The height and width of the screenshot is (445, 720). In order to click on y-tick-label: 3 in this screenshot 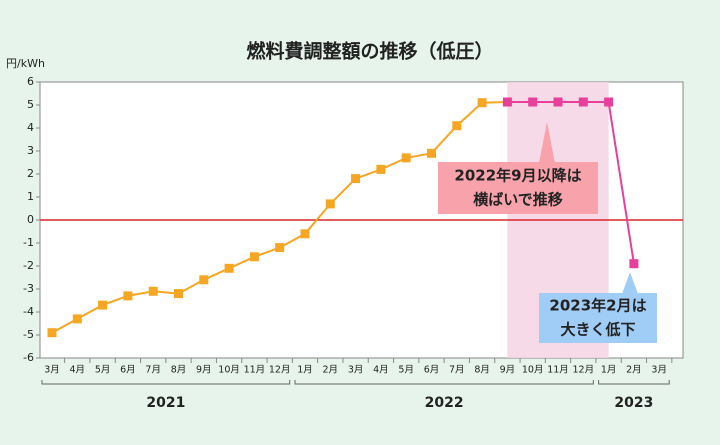, I will do `click(30, 150)`.